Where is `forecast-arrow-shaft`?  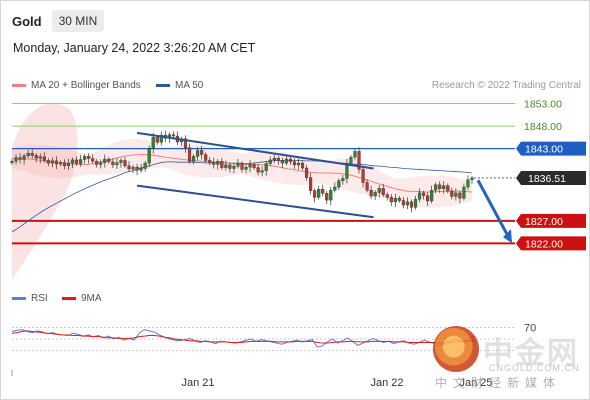
forecast-arrow-shaft is located at coordinates (493, 208).